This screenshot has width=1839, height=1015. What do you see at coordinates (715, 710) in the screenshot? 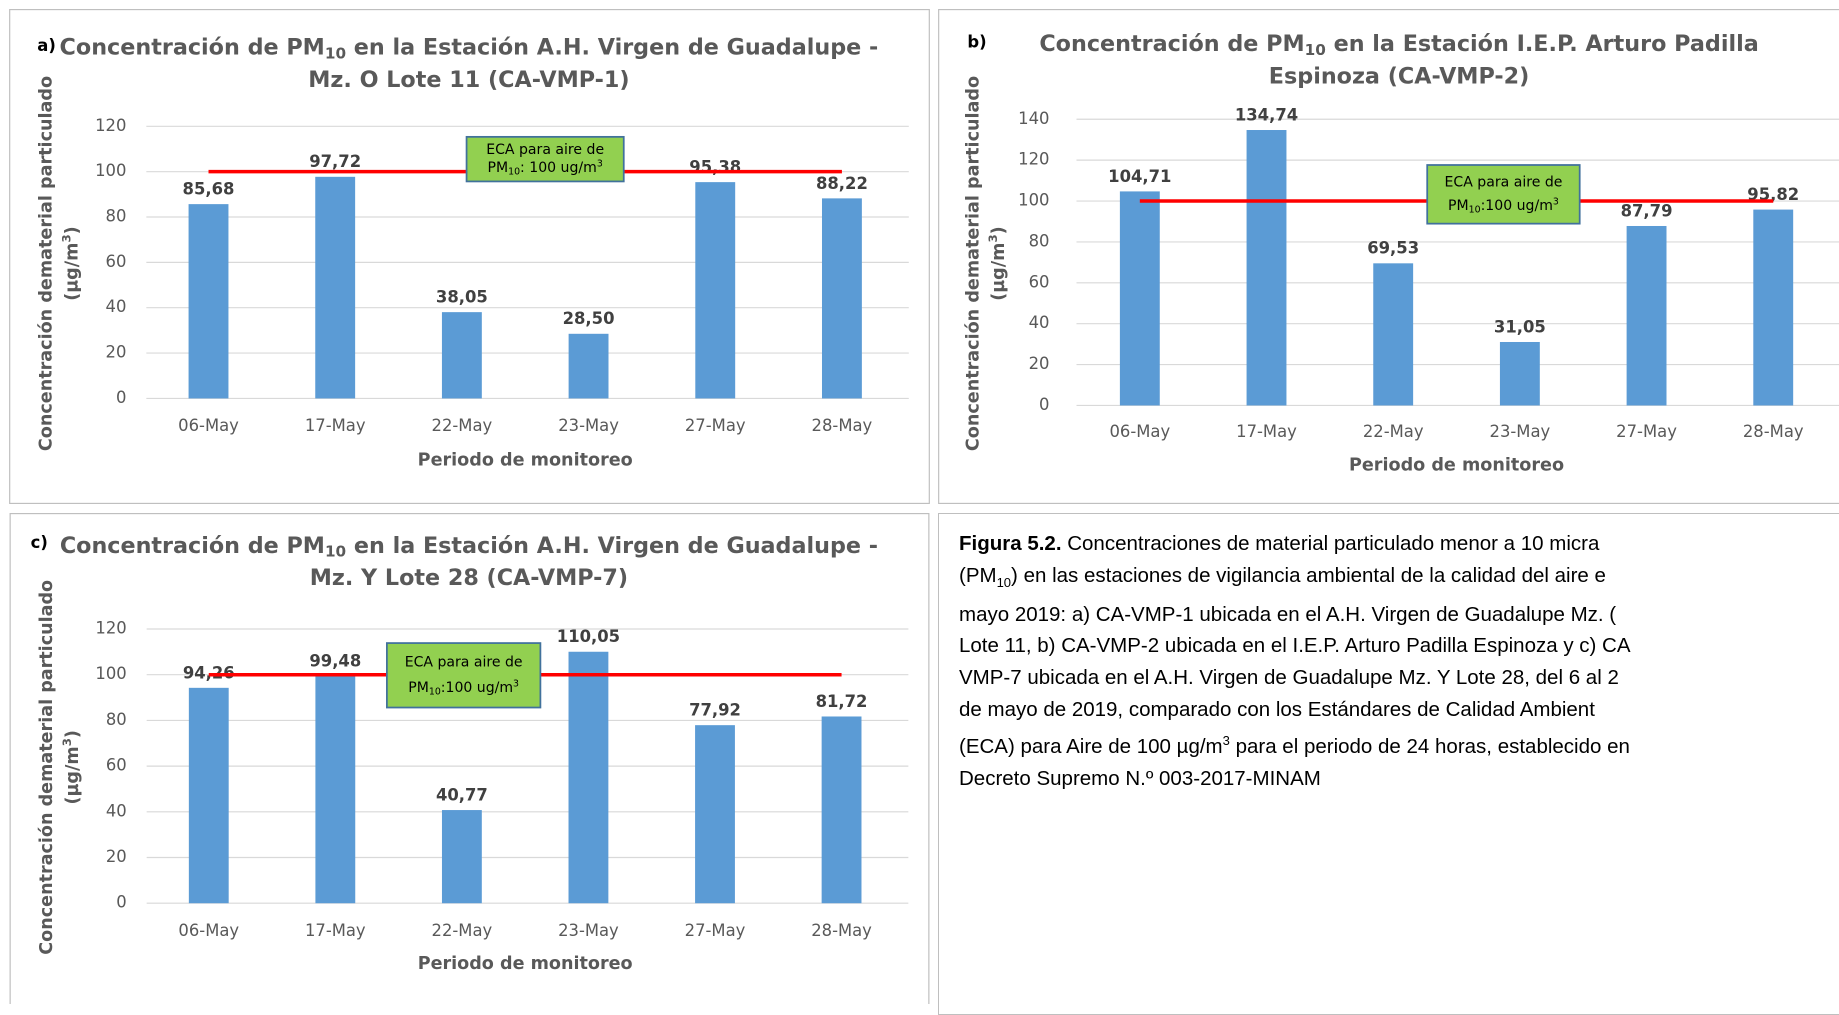
I see `value-label: 77,92` at bounding box center [715, 710].